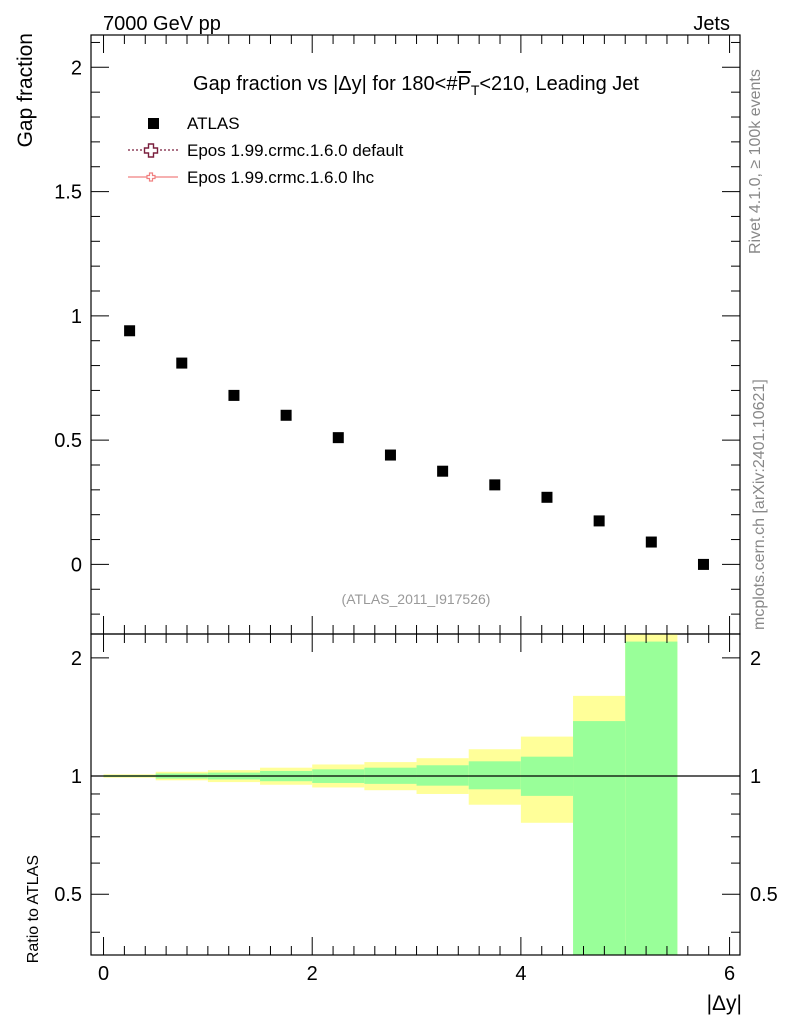  I want to click on title-sub: T, so click(475, 90).